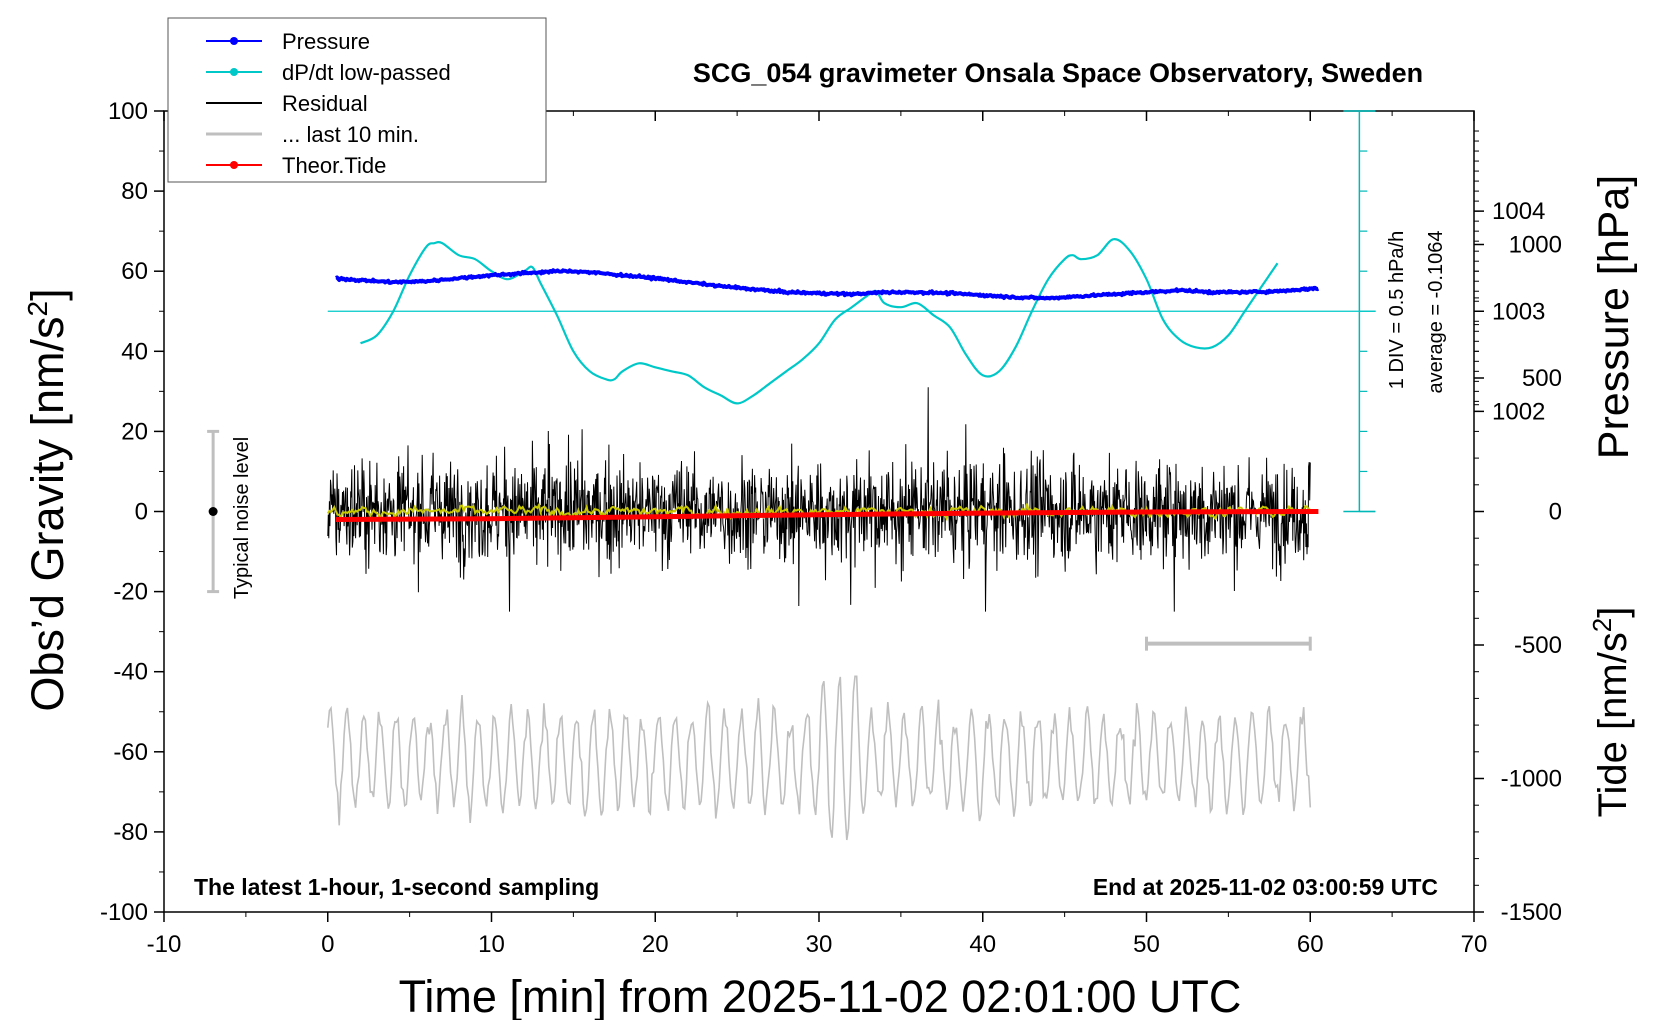  I want to click on x-tick-label: 20, so click(655, 944).